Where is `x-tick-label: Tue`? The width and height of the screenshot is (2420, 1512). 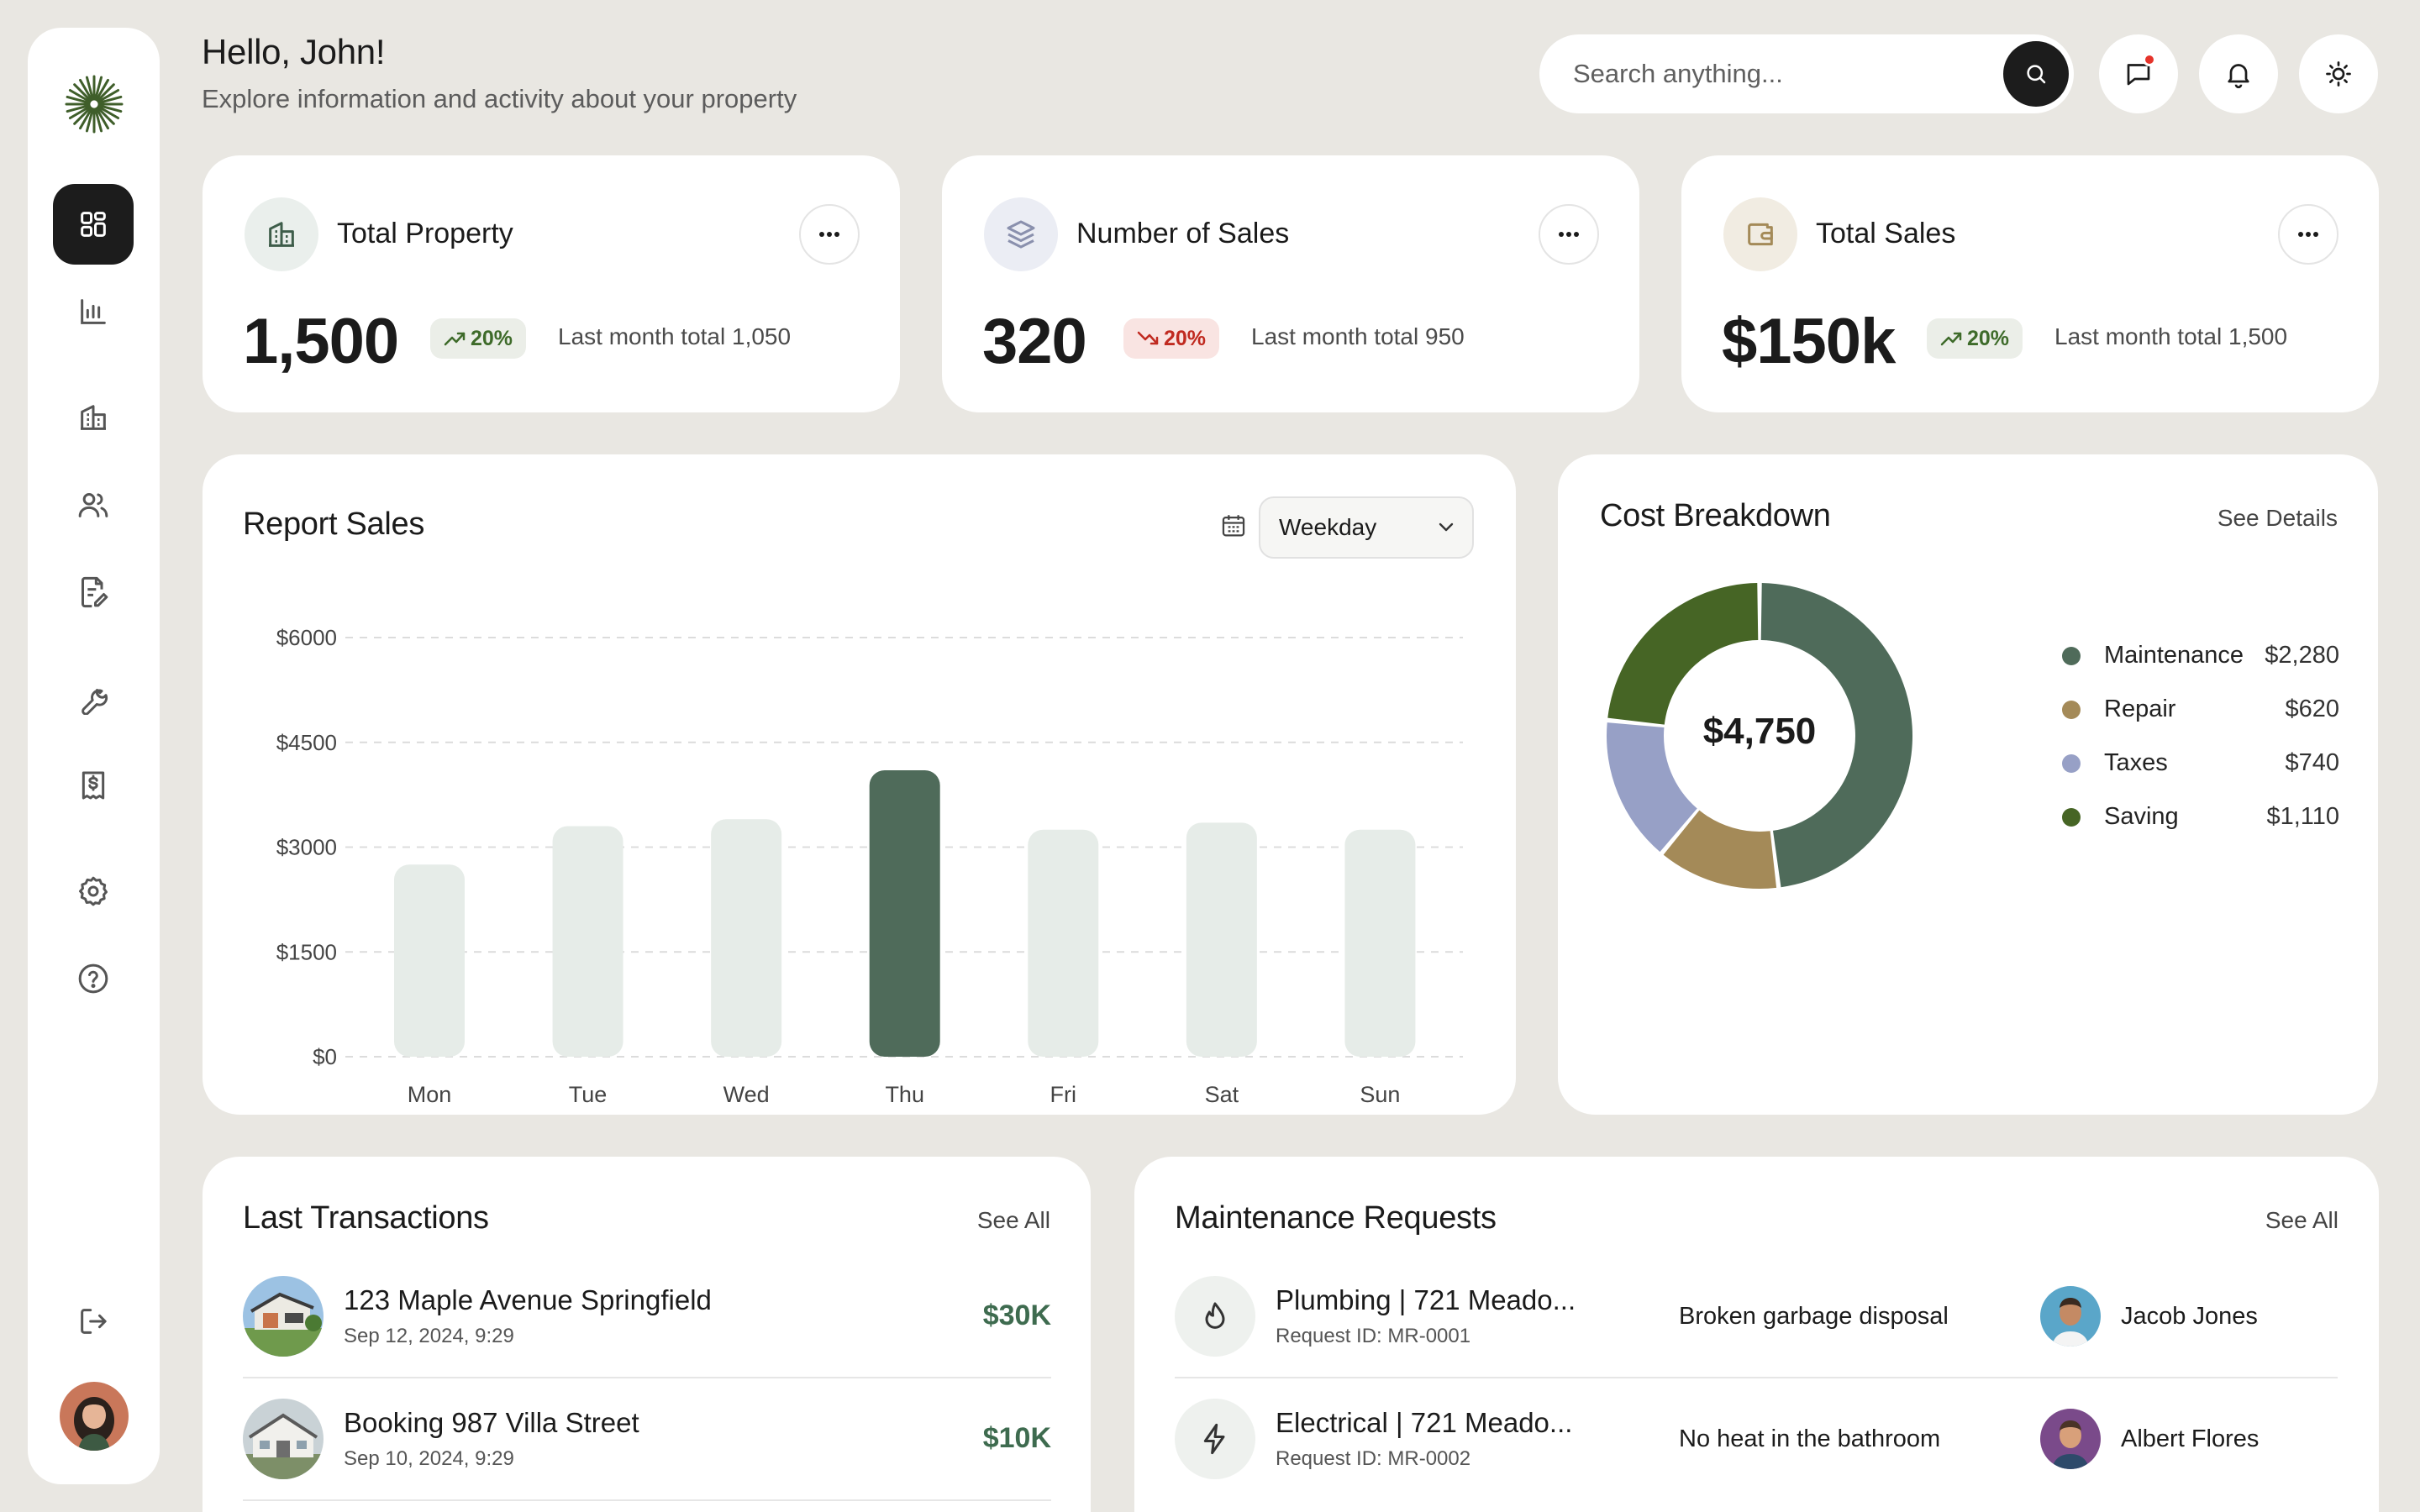 x-tick-label: Tue is located at coordinates (588, 1094).